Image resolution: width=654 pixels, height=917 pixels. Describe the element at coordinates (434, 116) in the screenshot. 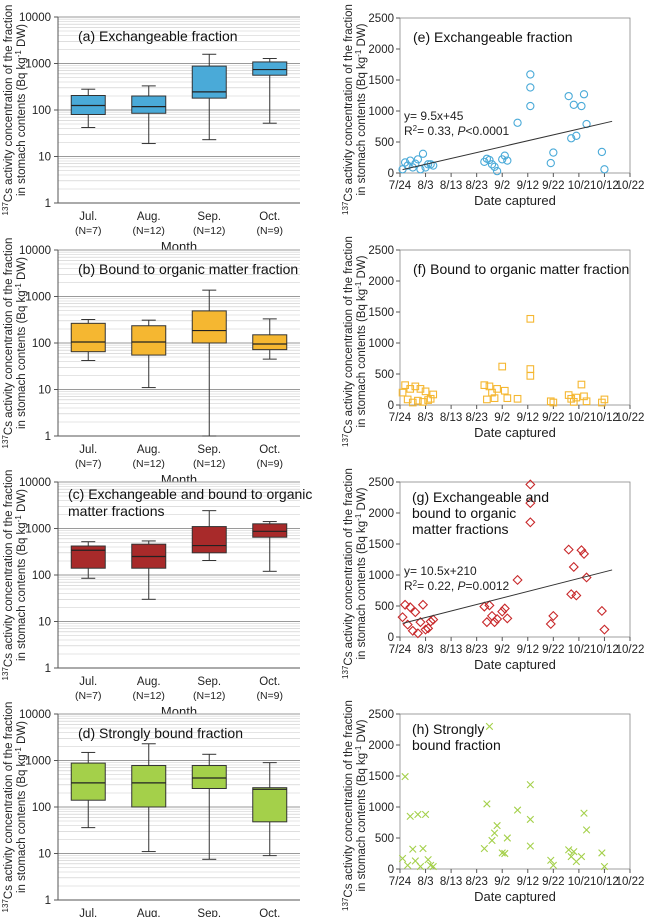

I see `regression-equation: y= 9.5x+45` at that location.